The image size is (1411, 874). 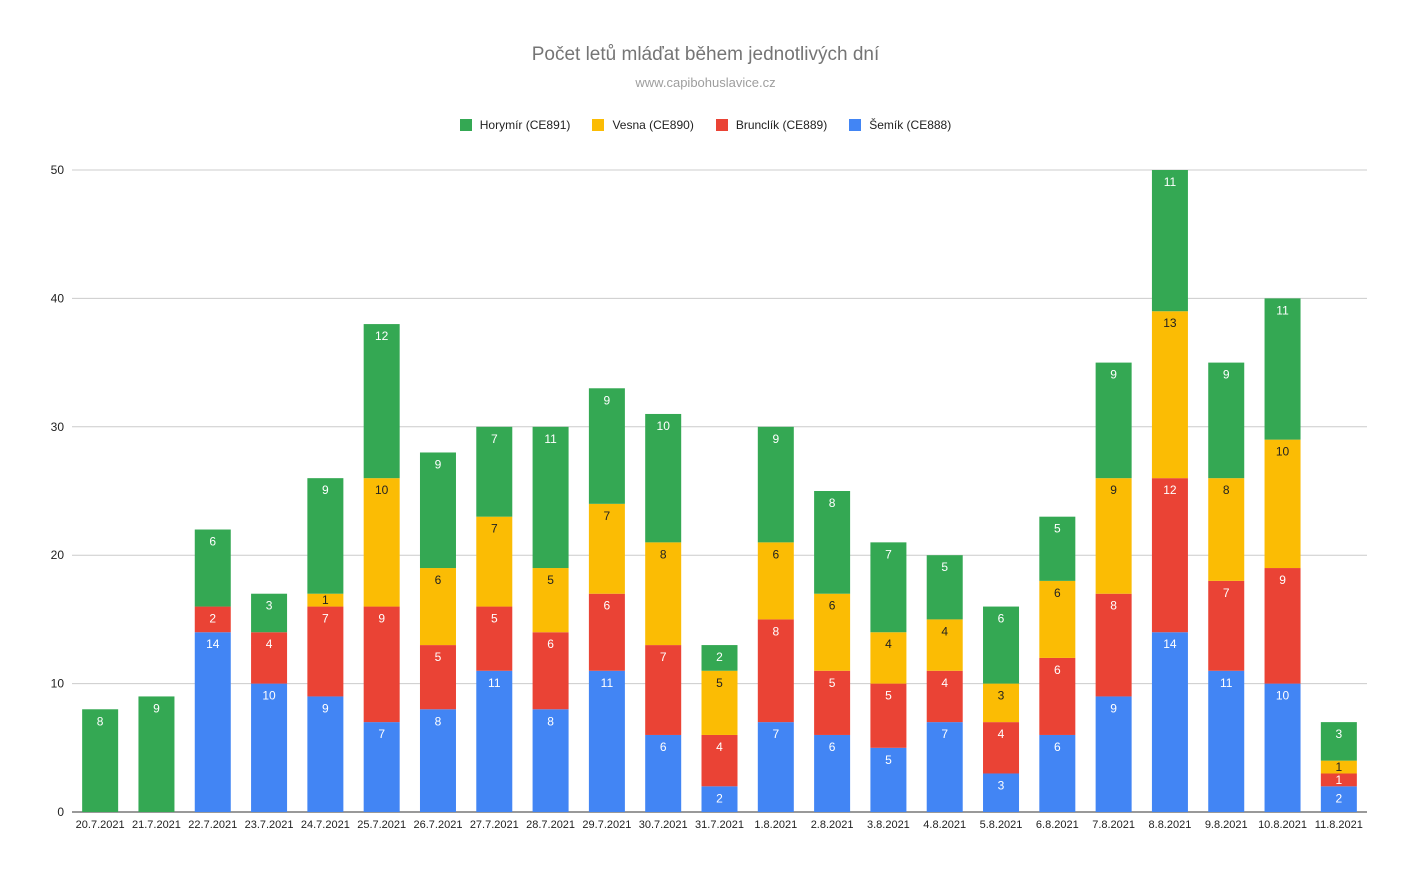 I want to click on legend-label: Šemík (CE888), so click(x=910, y=125).